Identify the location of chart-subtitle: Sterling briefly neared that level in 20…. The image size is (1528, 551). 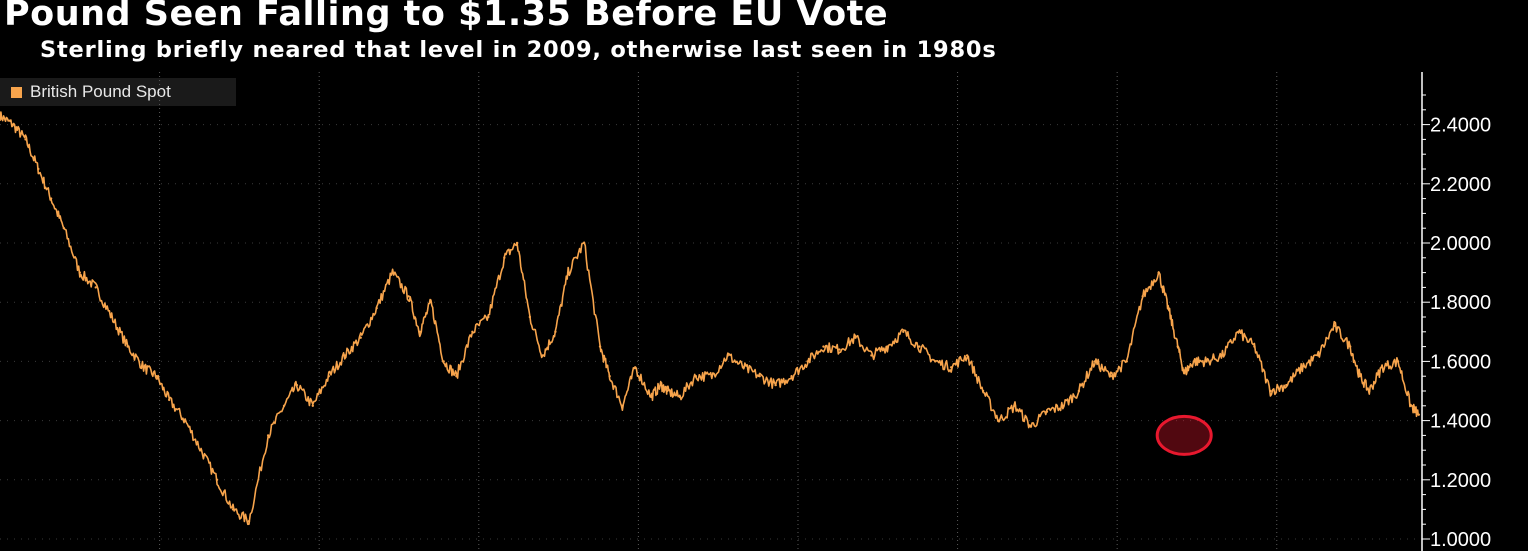
(518, 50).